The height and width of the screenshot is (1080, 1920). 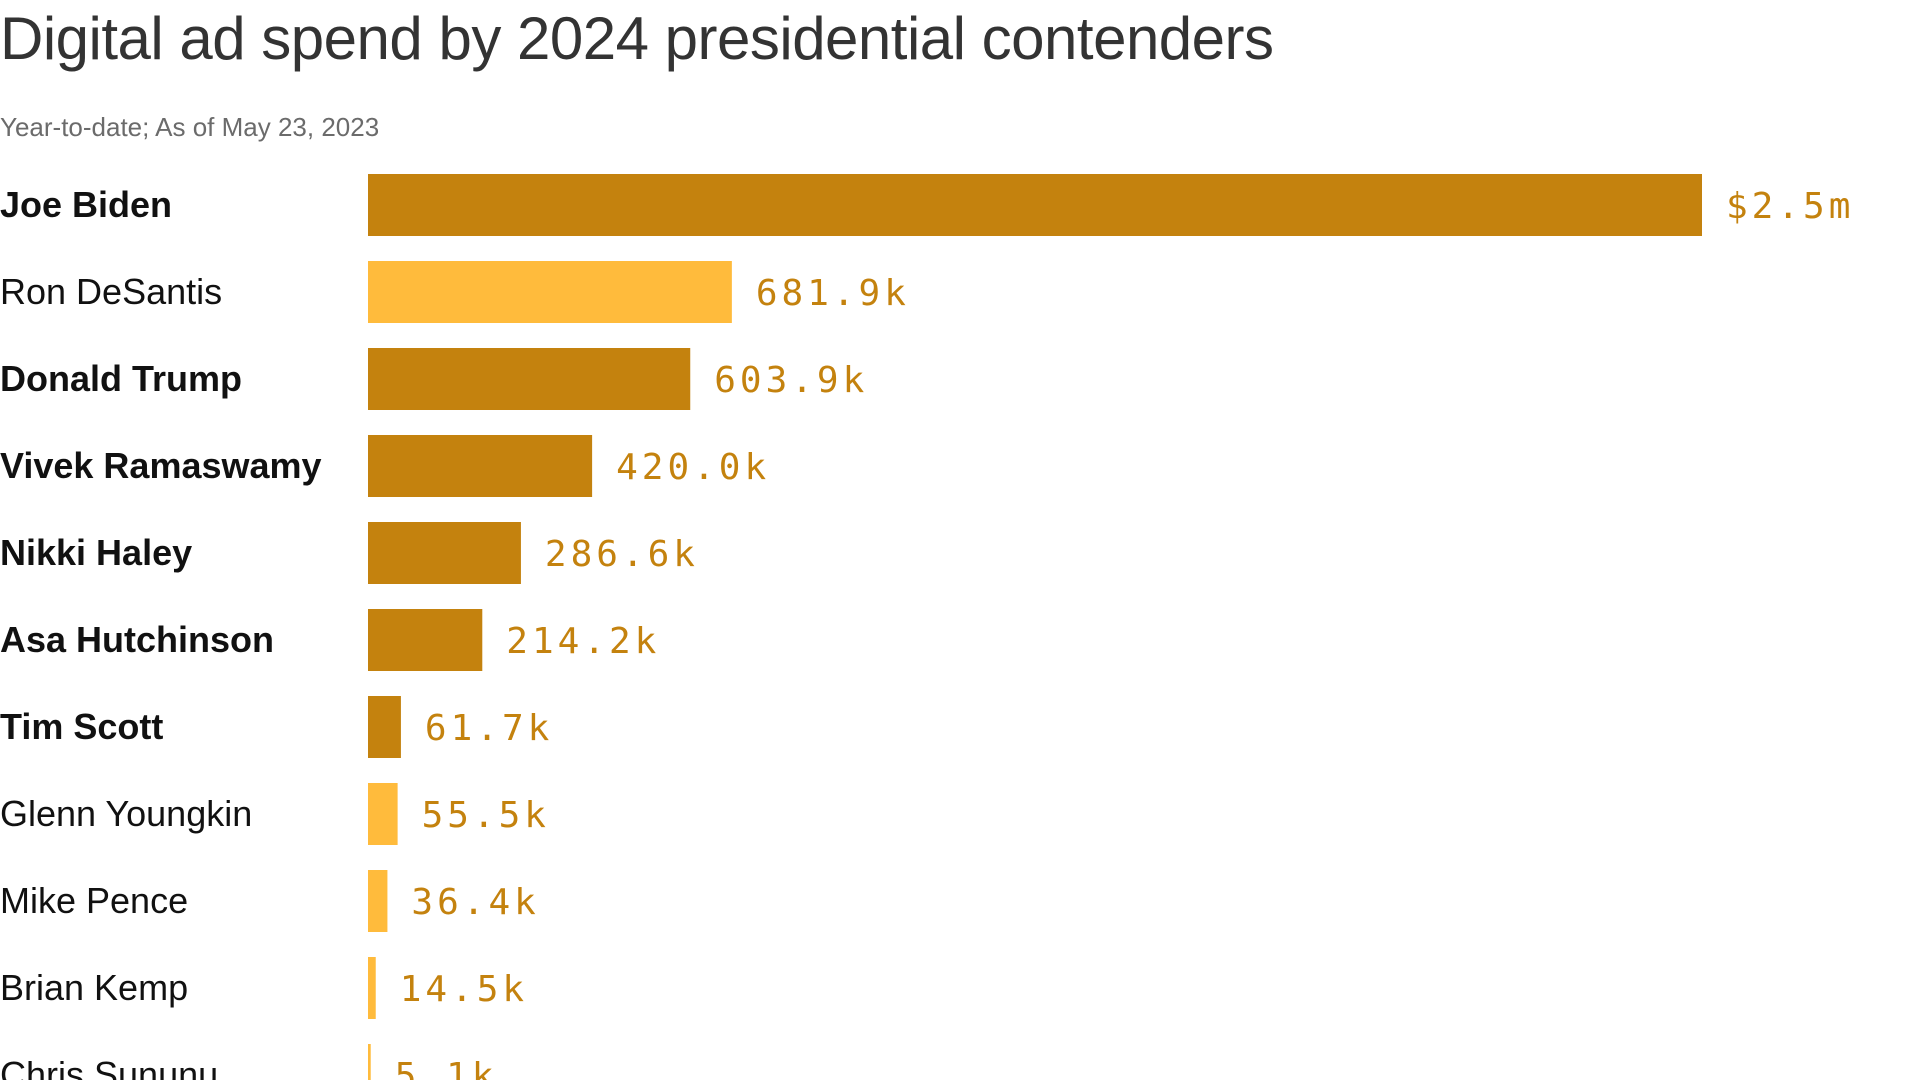 I want to click on value-label-glenn-youngkin: 55.5k, so click(x=486, y=815).